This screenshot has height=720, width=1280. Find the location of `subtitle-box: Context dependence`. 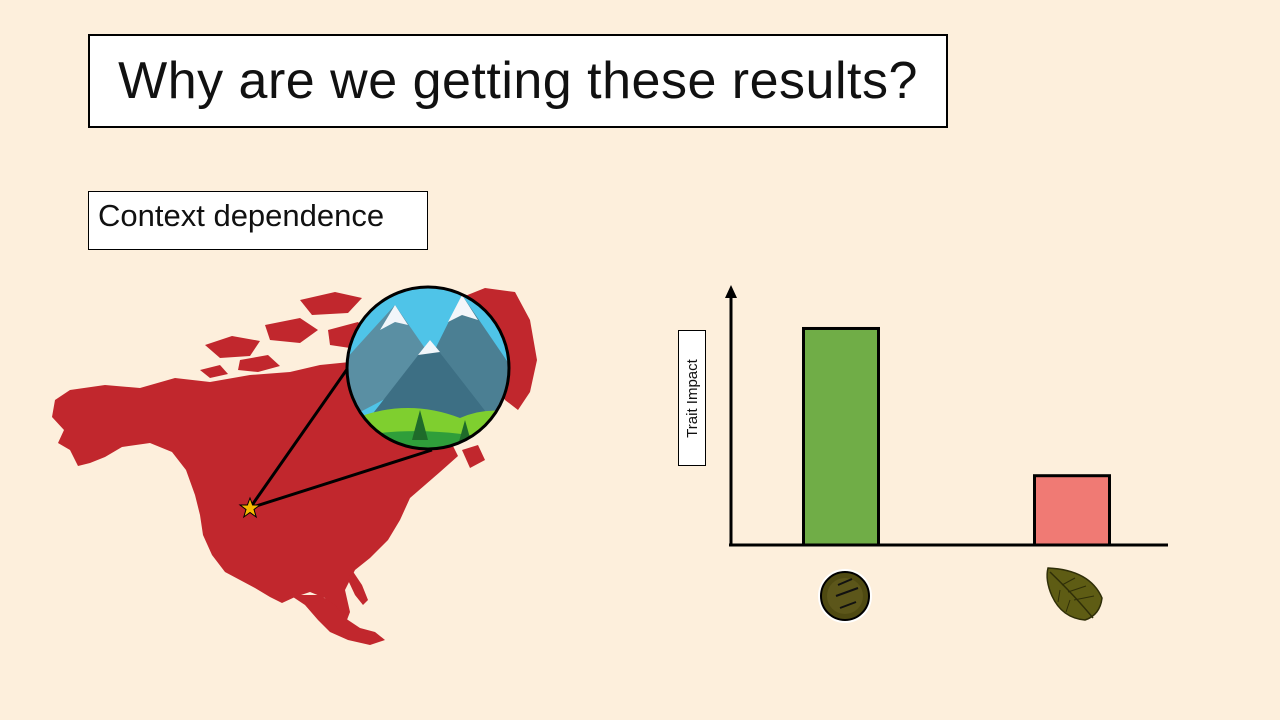

subtitle-box: Context dependence is located at coordinates (258, 220).